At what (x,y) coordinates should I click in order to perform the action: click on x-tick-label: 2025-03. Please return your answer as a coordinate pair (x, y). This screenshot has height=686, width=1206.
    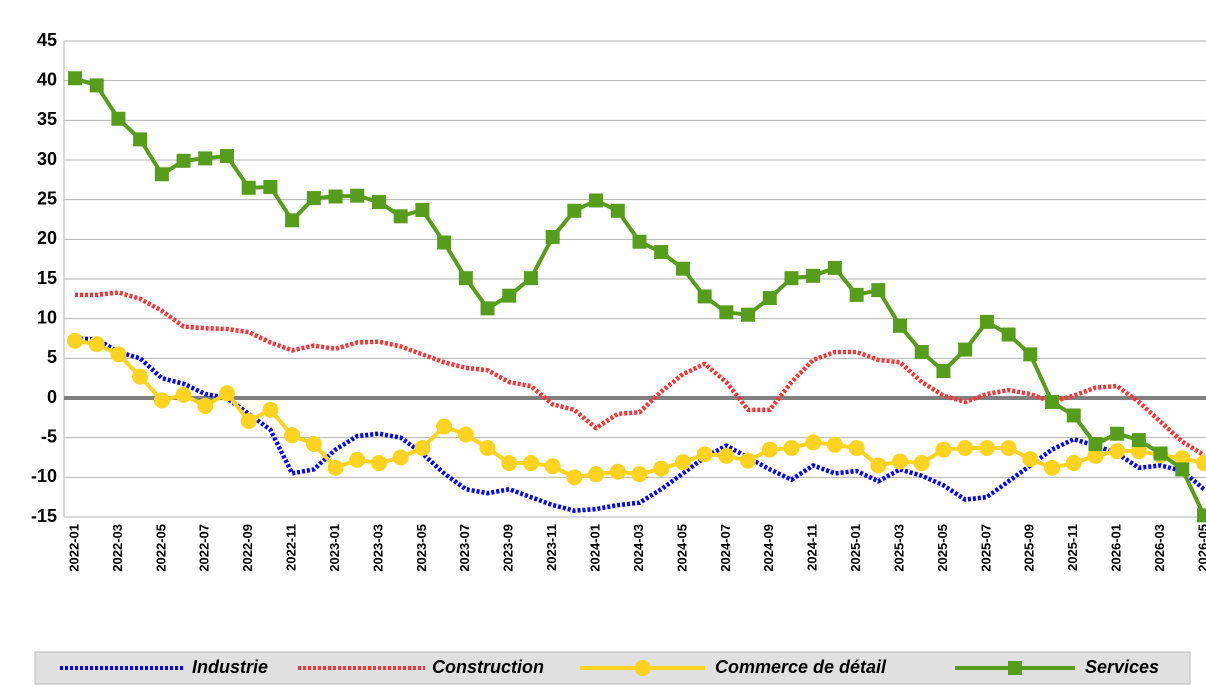
    Looking at the image, I should click on (898, 548).